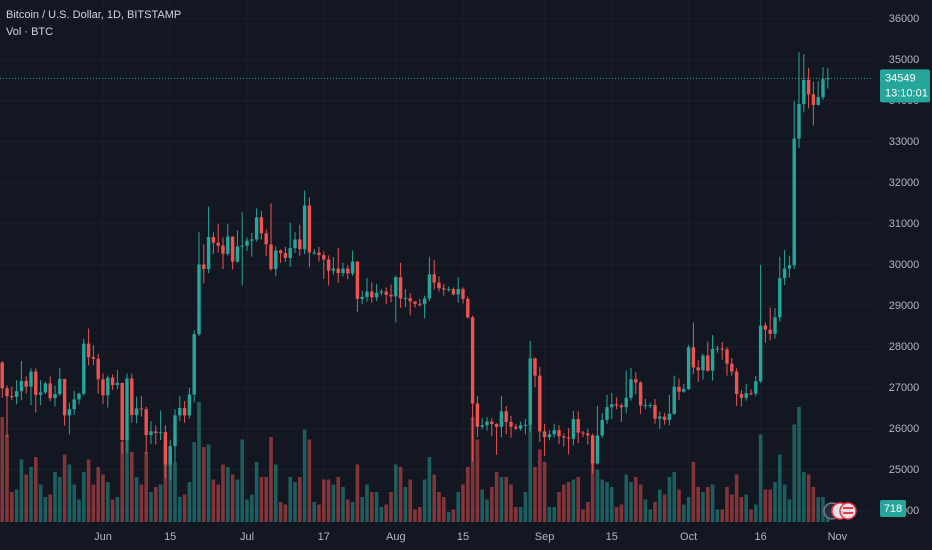 This screenshot has width=932, height=550. What do you see at coordinates (760, 537) in the screenshot?
I see `x-tick-label: 16` at bounding box center [760, 537].